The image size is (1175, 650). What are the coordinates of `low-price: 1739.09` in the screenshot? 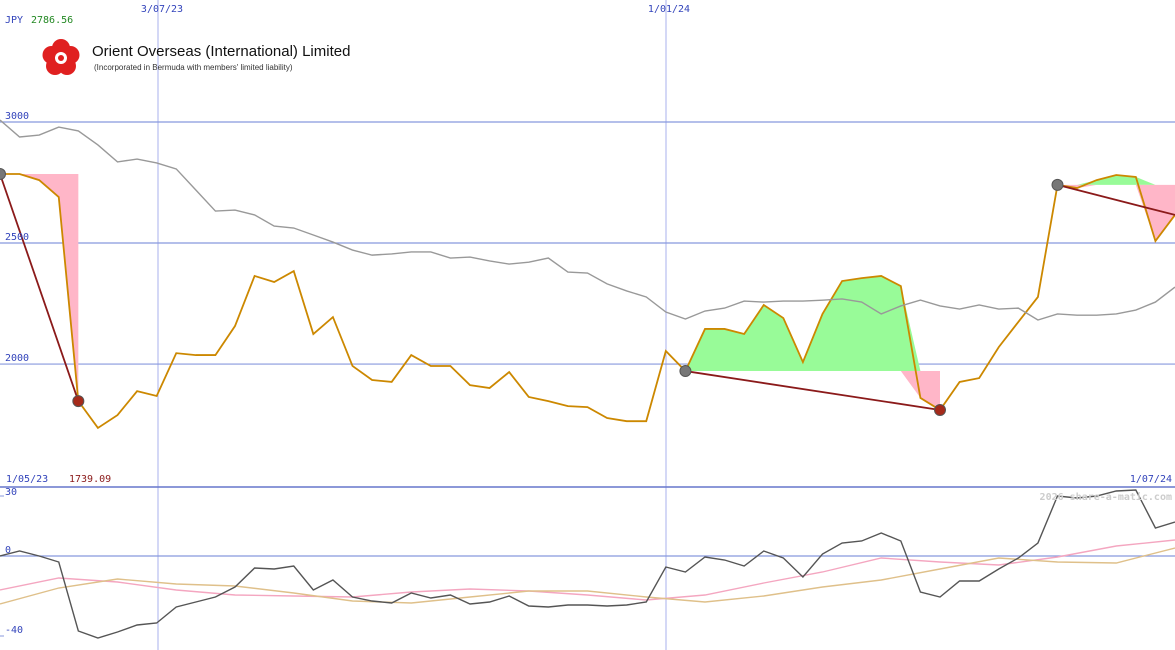 It's located at (90, 479).